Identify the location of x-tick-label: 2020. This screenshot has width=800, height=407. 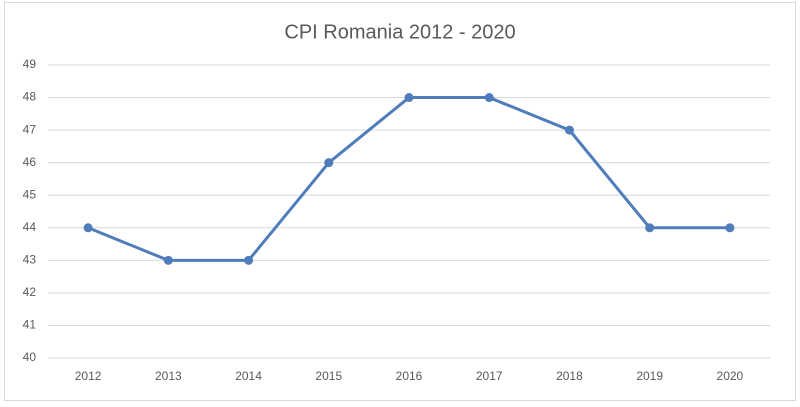
(730, 376).